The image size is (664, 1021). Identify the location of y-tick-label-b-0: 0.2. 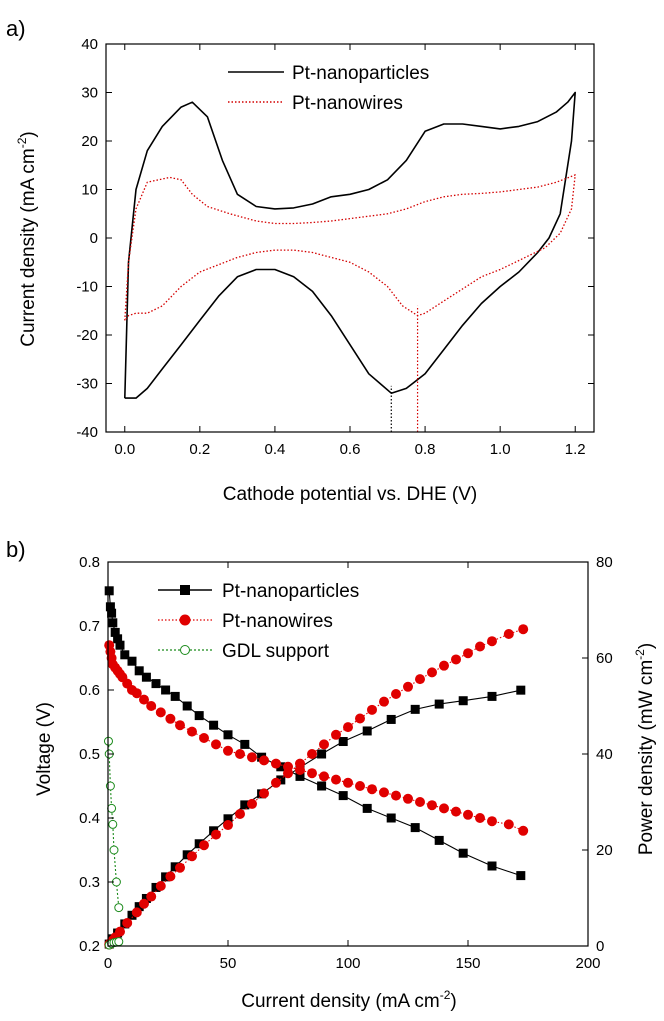
(89, 946).